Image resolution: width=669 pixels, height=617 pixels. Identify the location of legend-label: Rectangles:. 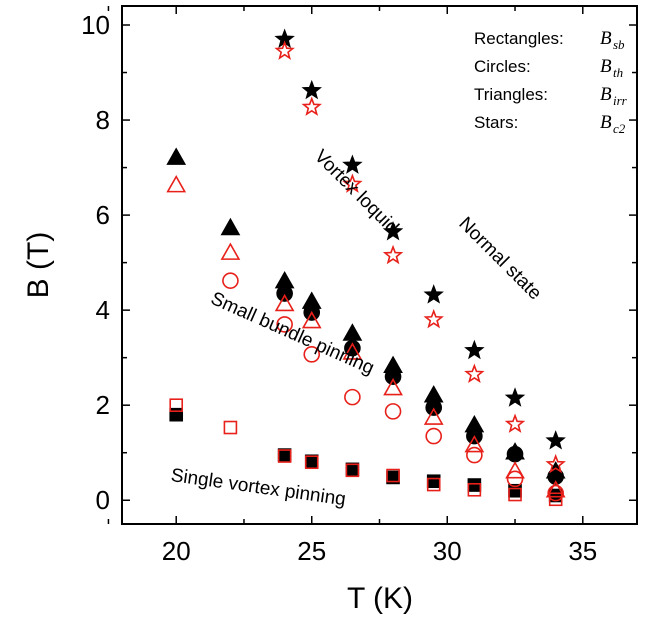
(519, 38).